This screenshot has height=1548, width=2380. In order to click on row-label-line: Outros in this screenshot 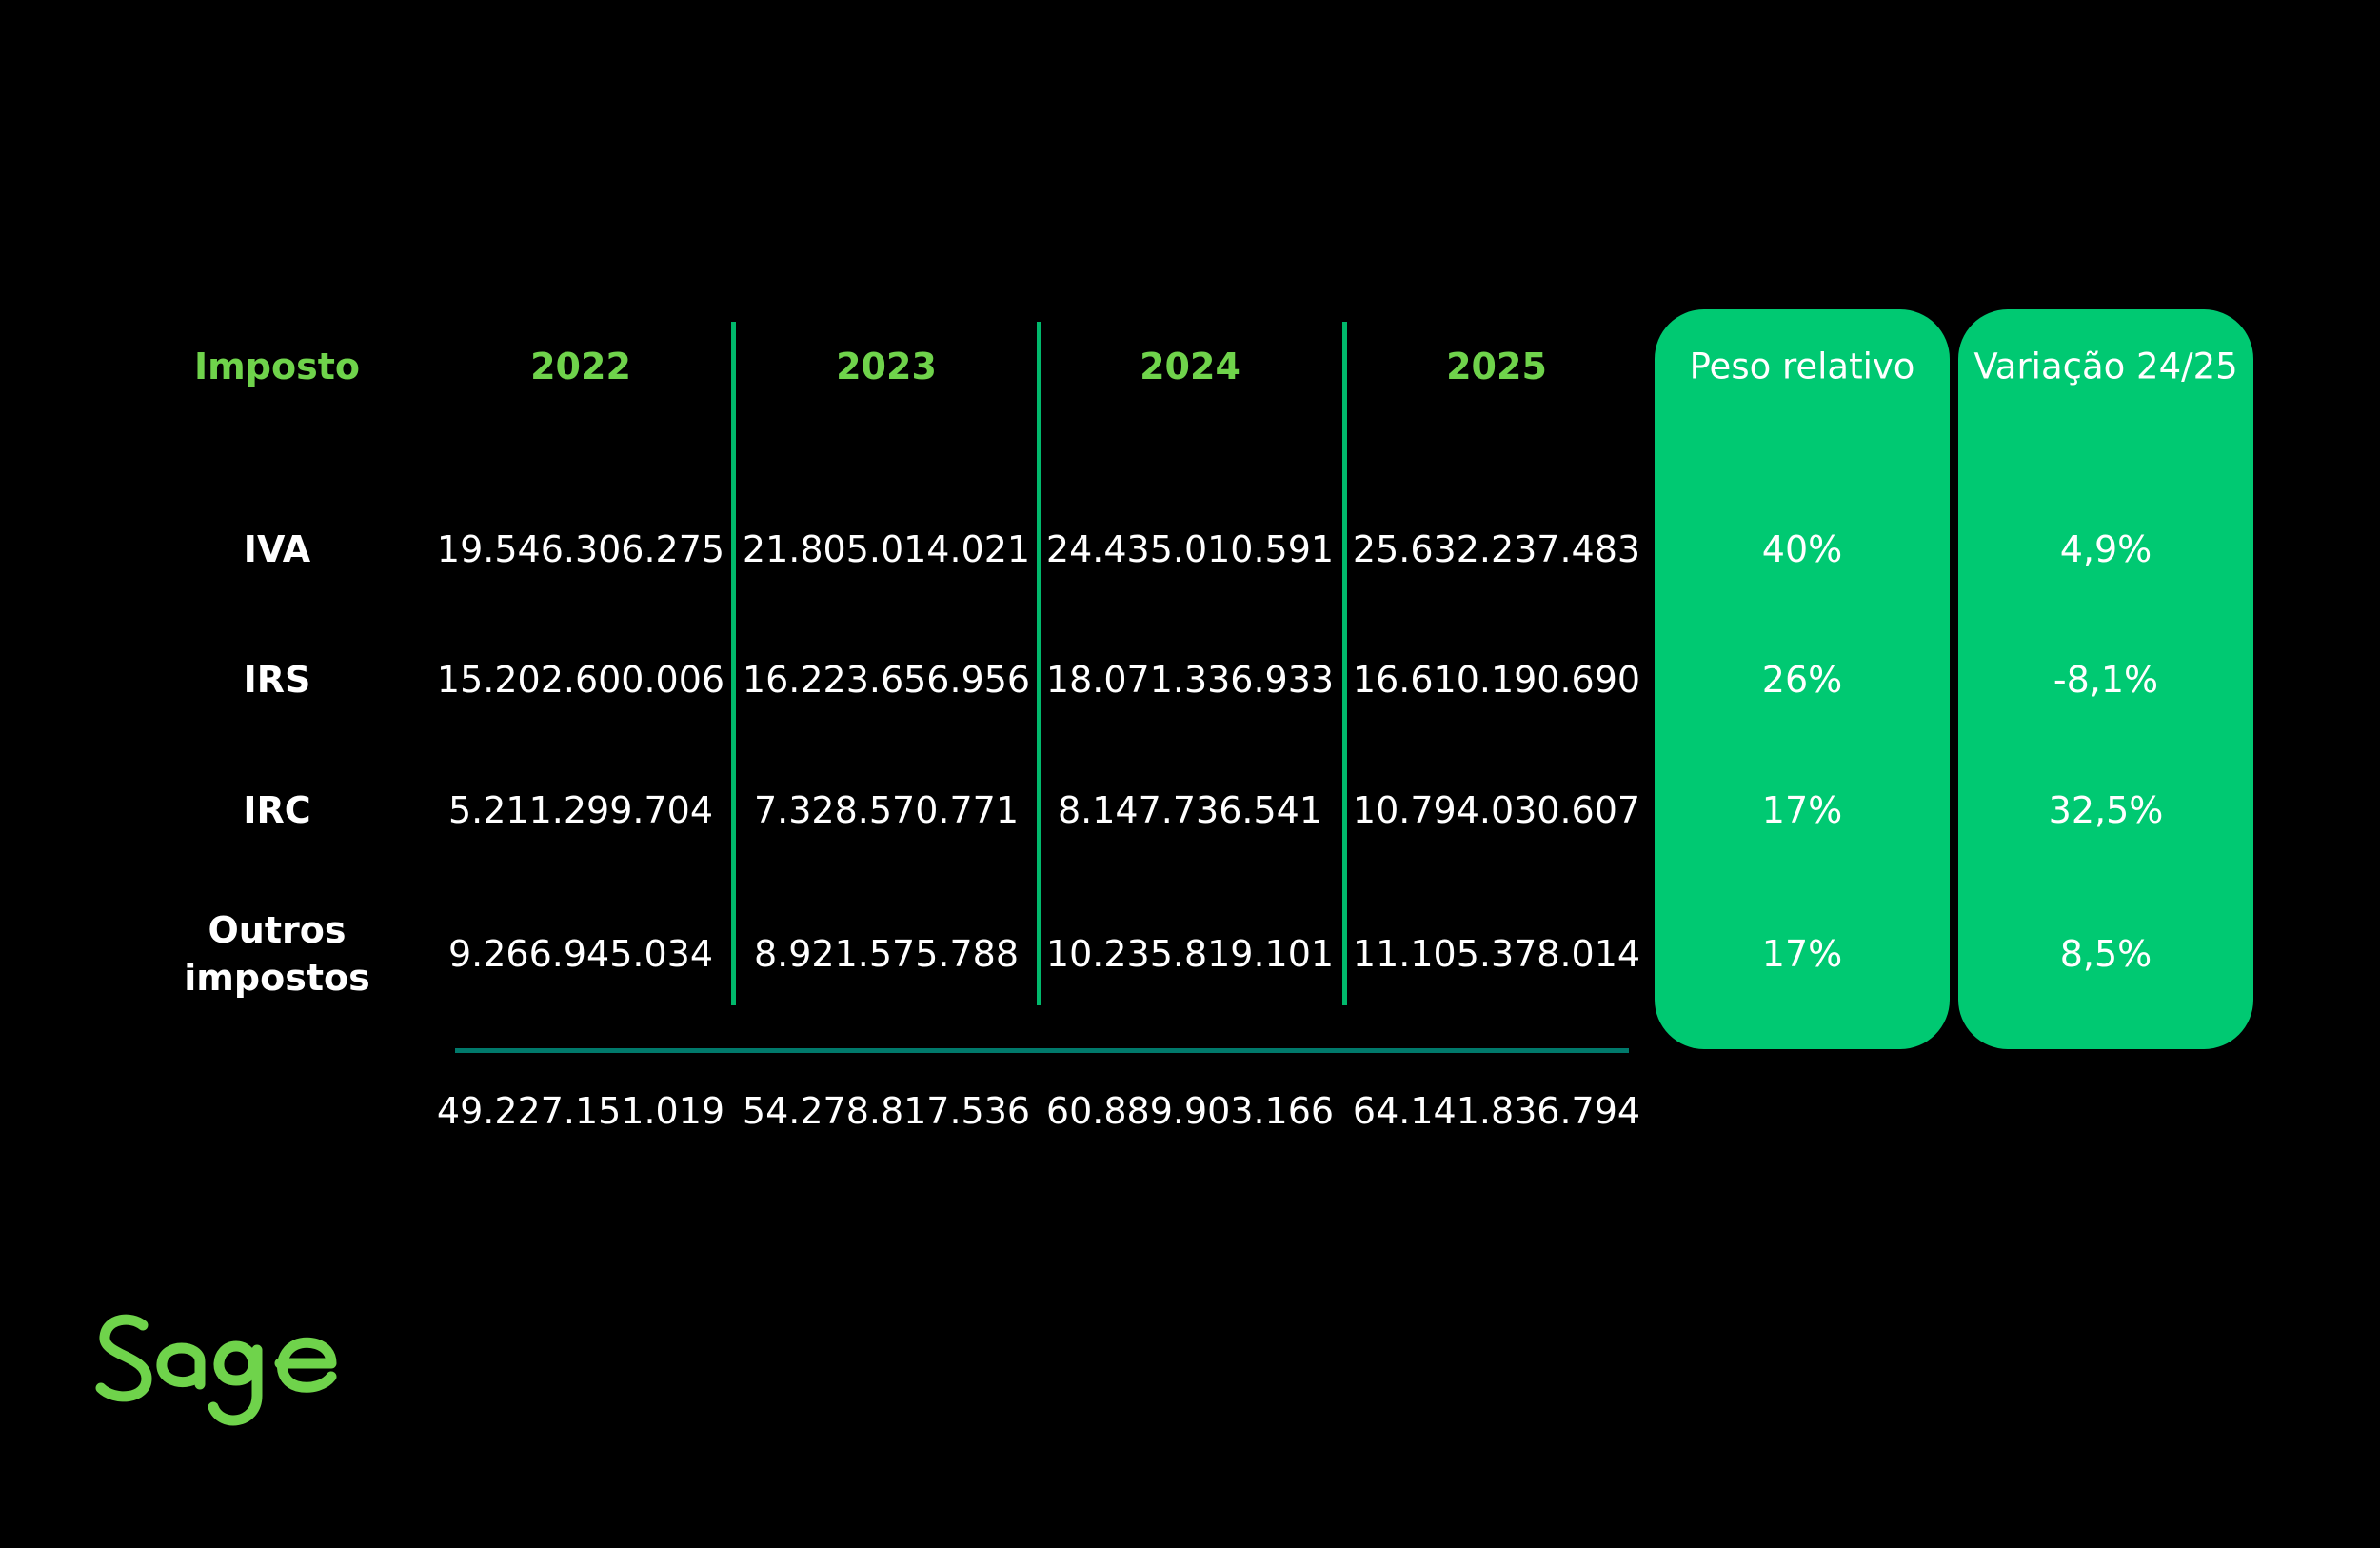, I will do `click(277, 930)`.